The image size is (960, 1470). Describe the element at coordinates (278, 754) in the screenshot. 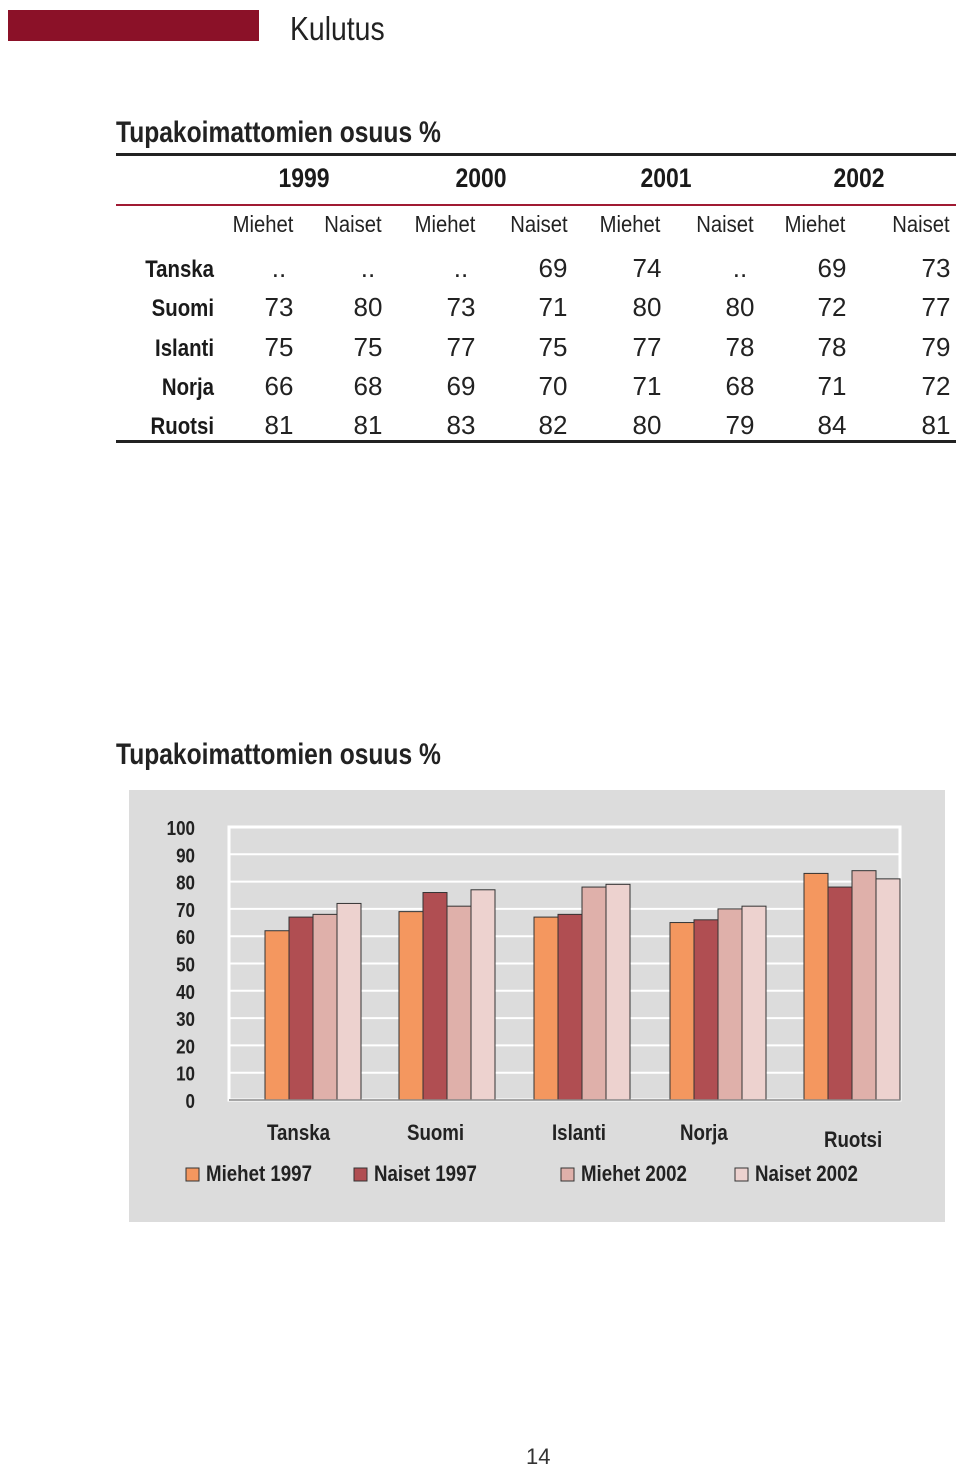

I see `chart-title: Tupakoimattomien osuus %` at that location.